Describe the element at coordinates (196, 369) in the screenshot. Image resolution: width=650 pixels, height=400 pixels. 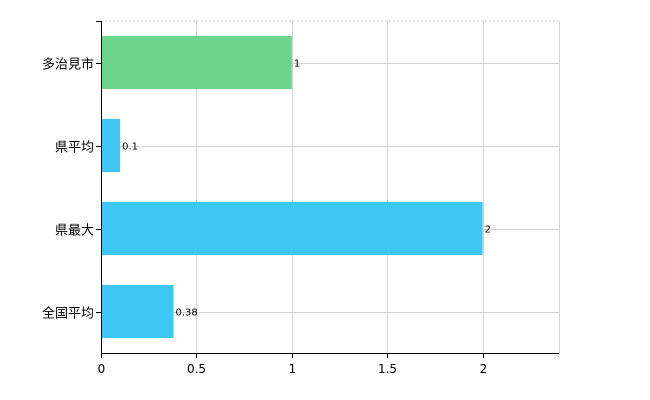
I see `x-tick-label: 0.5` at that location.